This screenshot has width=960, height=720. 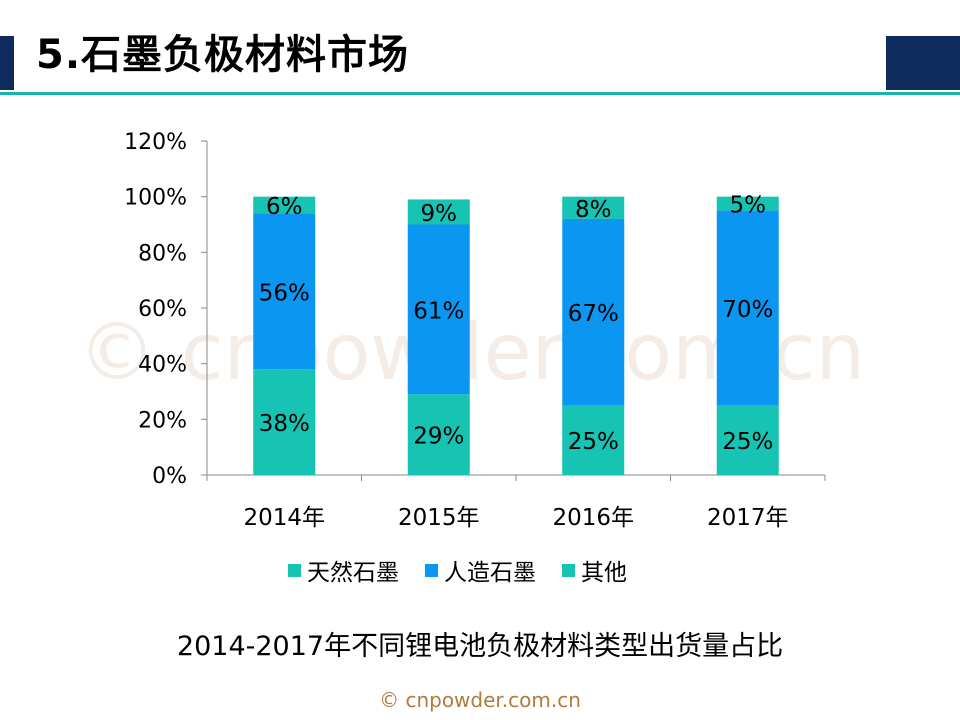 I want to click on data-label: 5%, so click(x=748, y=206).